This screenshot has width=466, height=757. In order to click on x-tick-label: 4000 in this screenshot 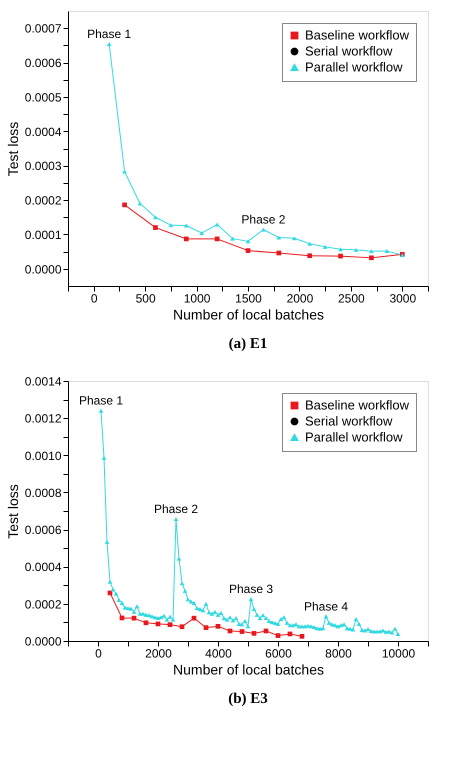, I will do `click(218, 653)`.